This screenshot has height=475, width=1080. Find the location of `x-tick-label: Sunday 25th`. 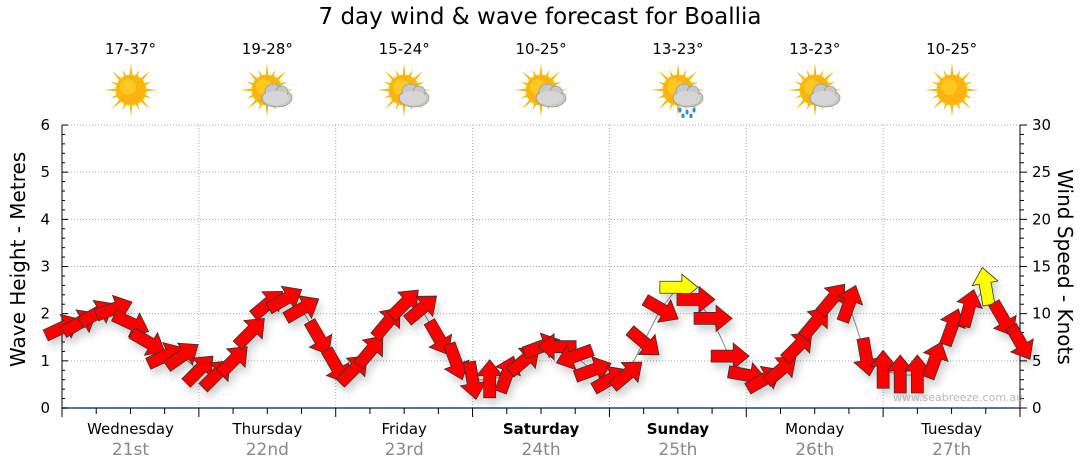

x-tick-label: Sunday 25th is located at coordinates (677, 440).